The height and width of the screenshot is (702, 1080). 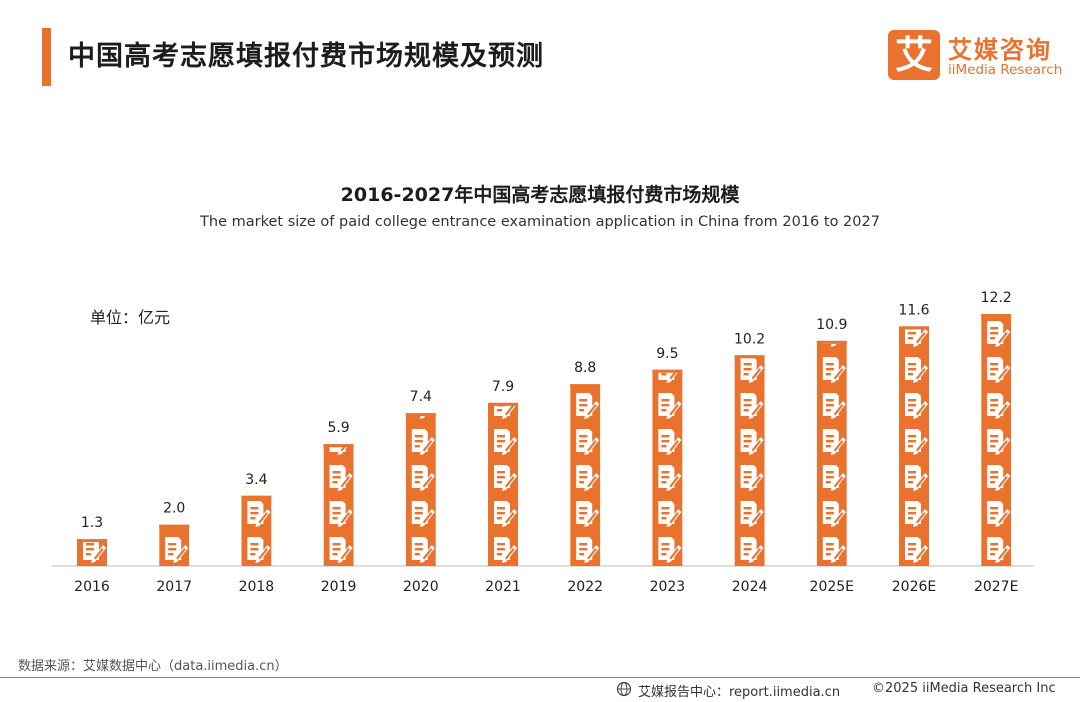 What do you see at coordinates (667, 354) in the screenshot?
I see `value-label: 9.5` at bounding box center [667, 354].